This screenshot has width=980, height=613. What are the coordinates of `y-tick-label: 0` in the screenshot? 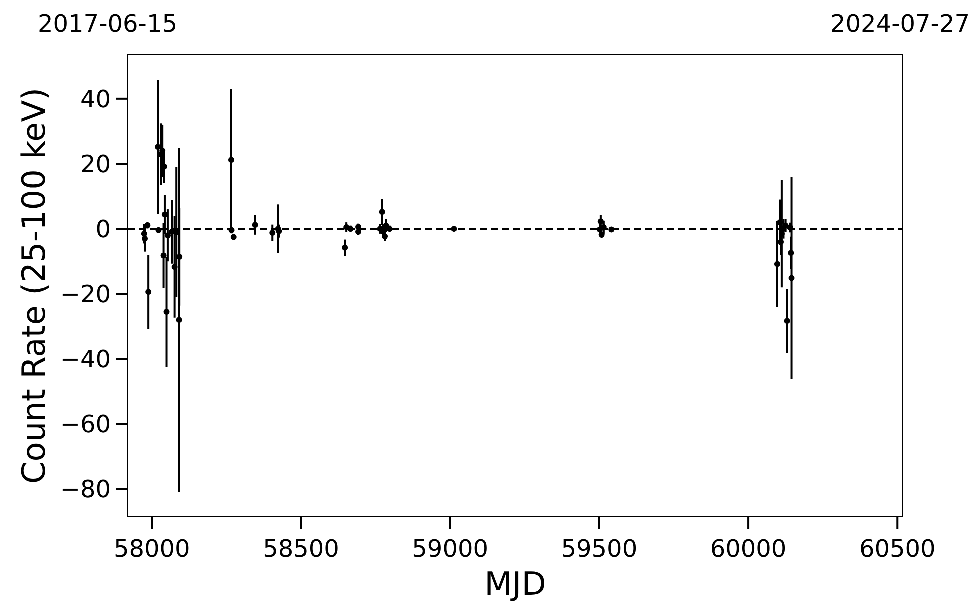 It's located at (103, 229).